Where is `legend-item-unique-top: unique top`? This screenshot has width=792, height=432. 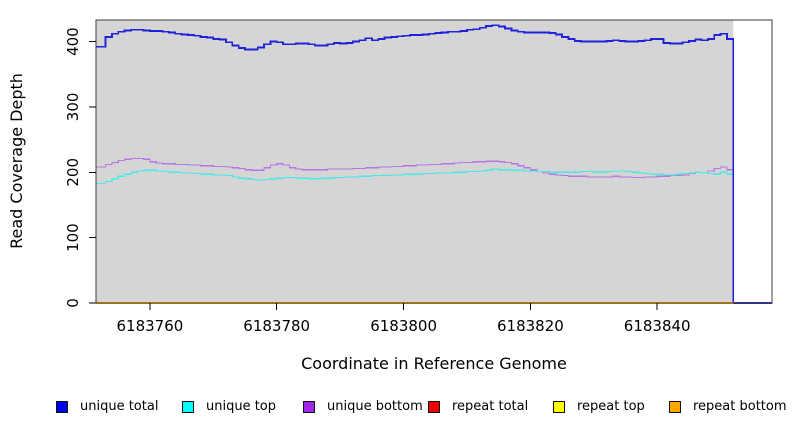
legend-item-unique-top: unique top is located at coordinates (229, 406).